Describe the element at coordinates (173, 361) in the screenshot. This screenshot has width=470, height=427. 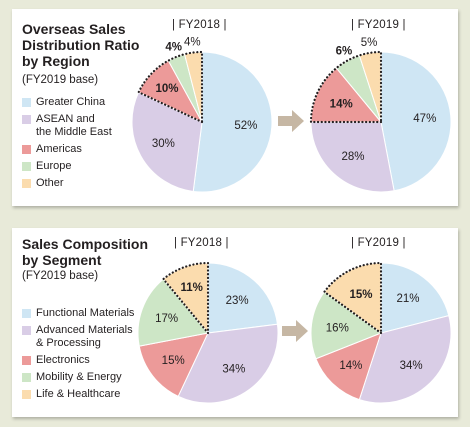
I see `pie-label-electronics: 15%` at that location.